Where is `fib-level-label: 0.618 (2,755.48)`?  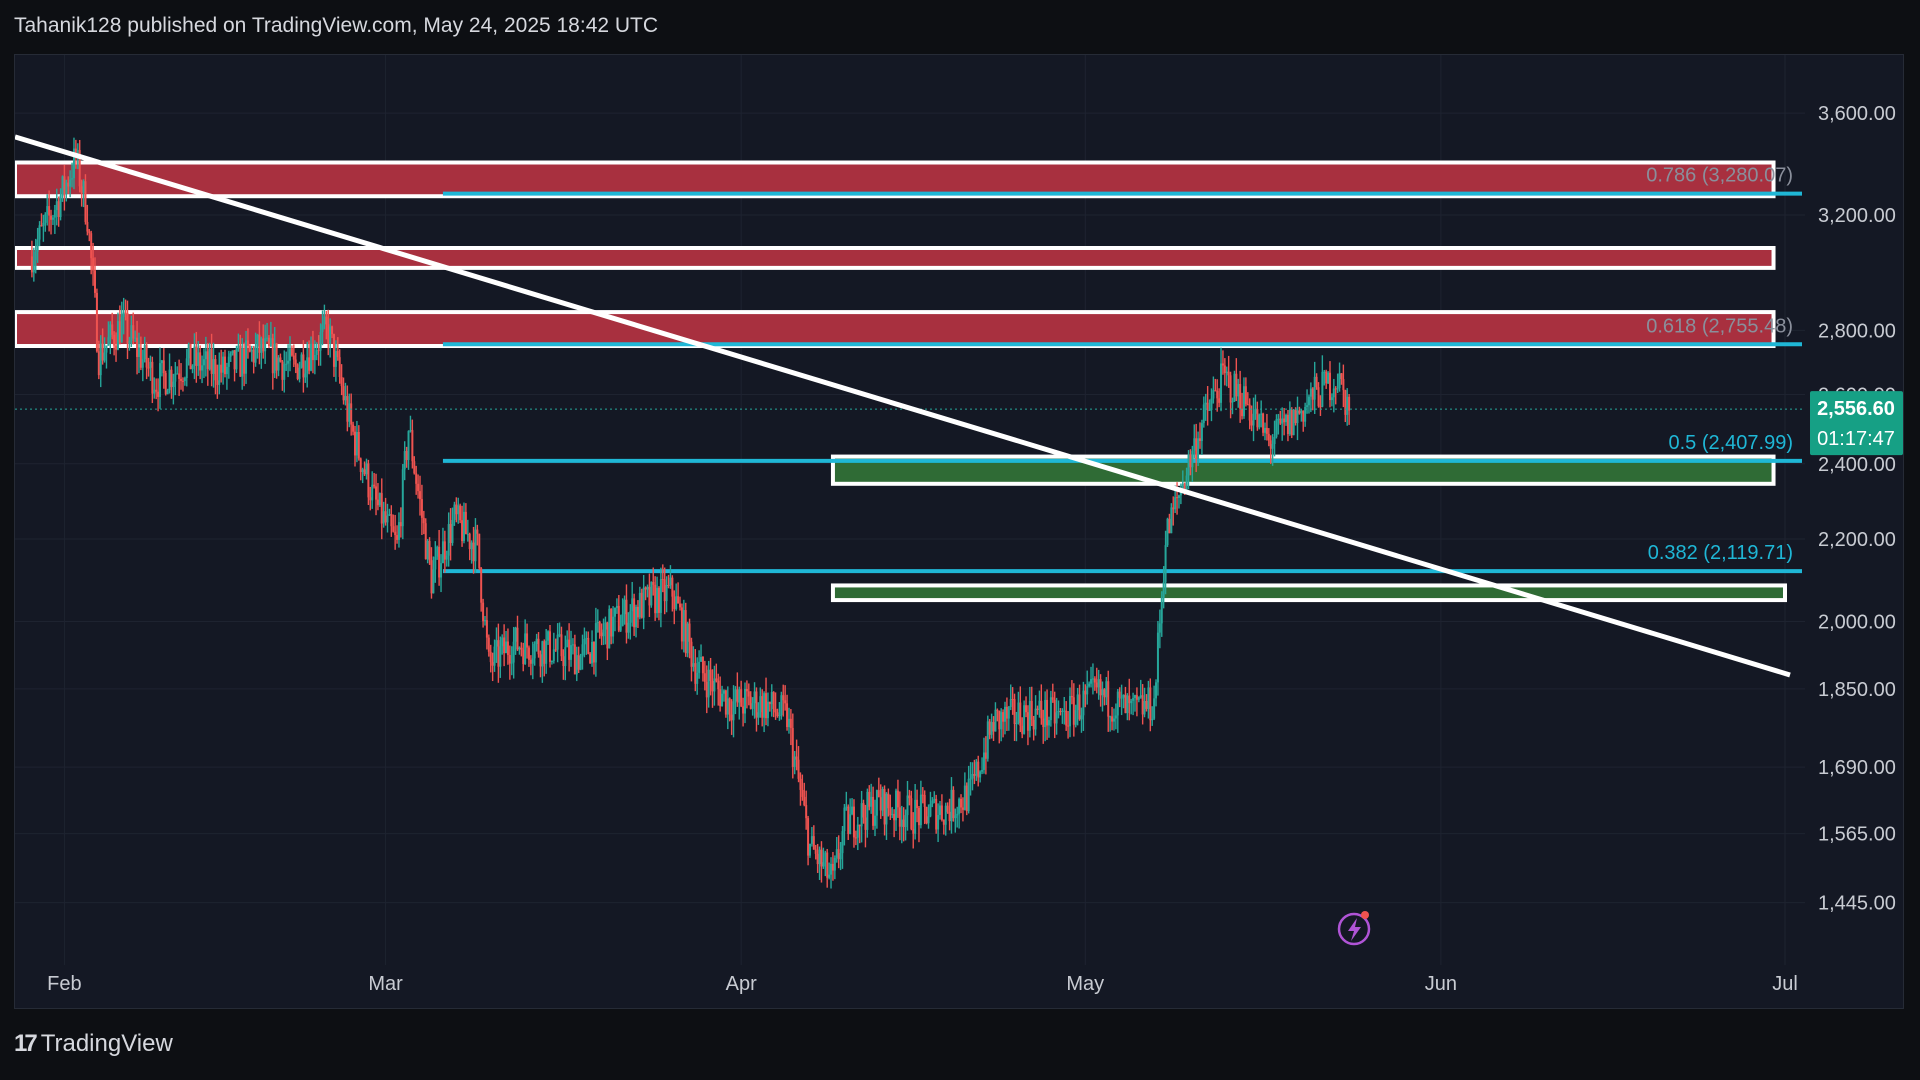
fib-level-label: 0.618 (2,755.48) is located at coordinates (1719, 326).